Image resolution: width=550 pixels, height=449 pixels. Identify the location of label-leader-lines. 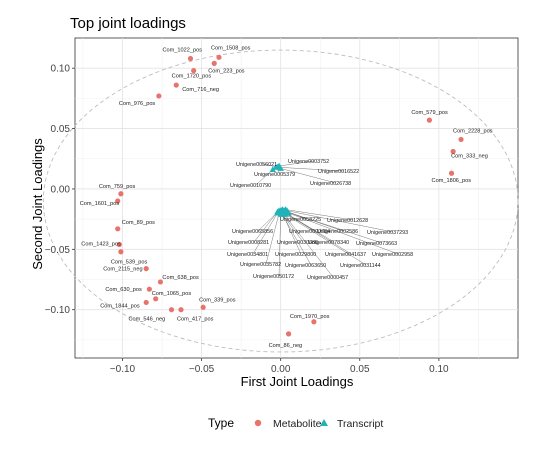
(325, 219).